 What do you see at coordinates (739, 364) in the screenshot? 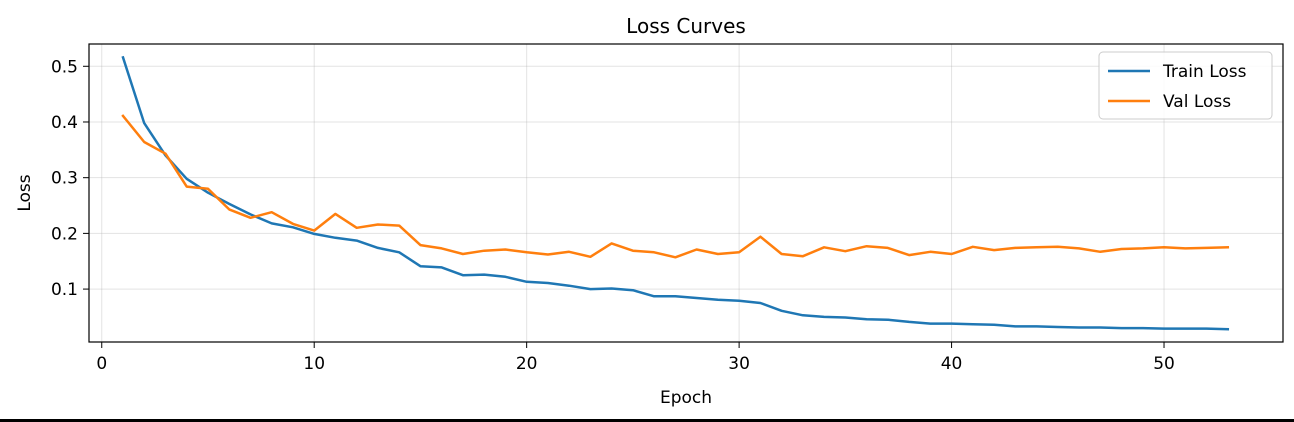
I see `x-tick-label: 30` at bounding box center [739, 364].